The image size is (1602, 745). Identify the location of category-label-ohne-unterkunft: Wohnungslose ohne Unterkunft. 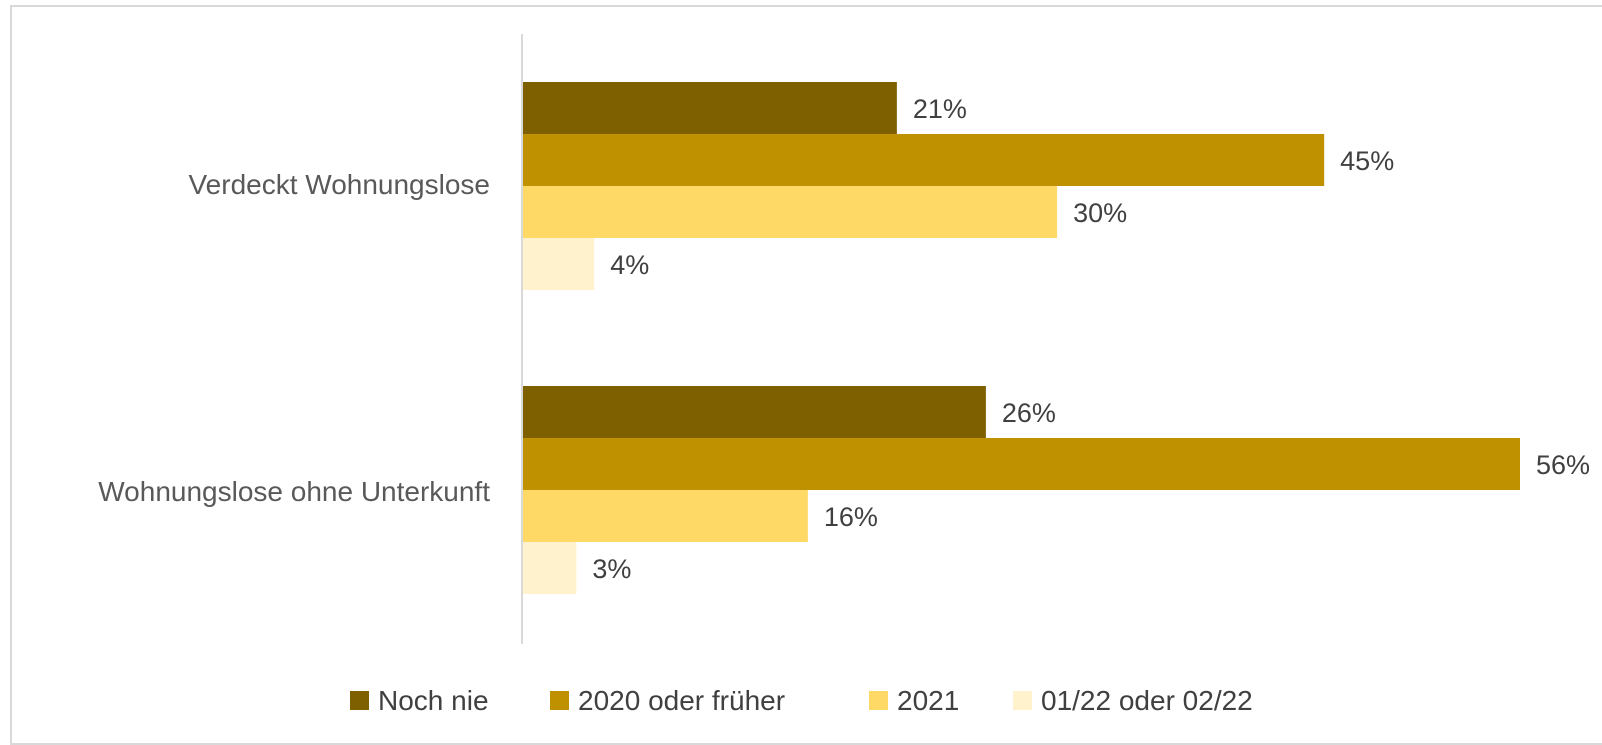
(294, 491).